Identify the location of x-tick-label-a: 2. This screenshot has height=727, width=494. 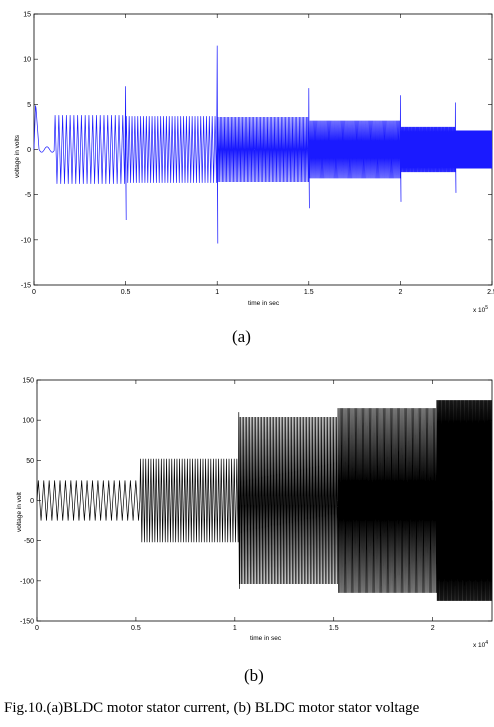
(400, 292).